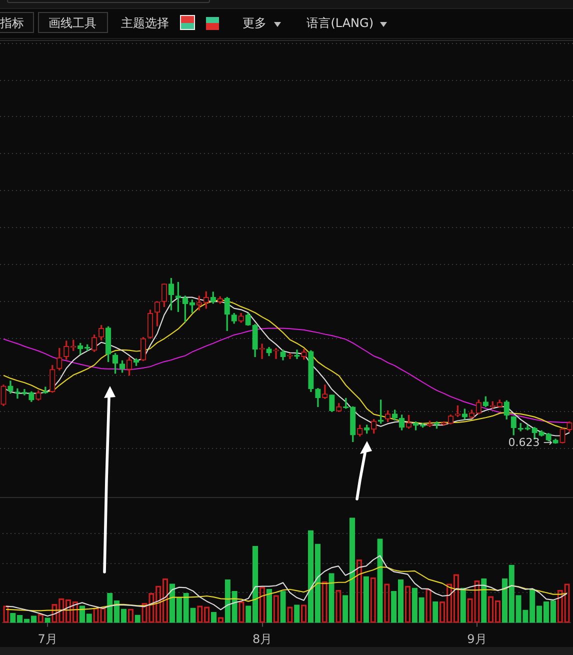 Image resolution: width=573 pixels, height=655 pixels. I want to click on x-tick-label: 8月, so click(262, 639).